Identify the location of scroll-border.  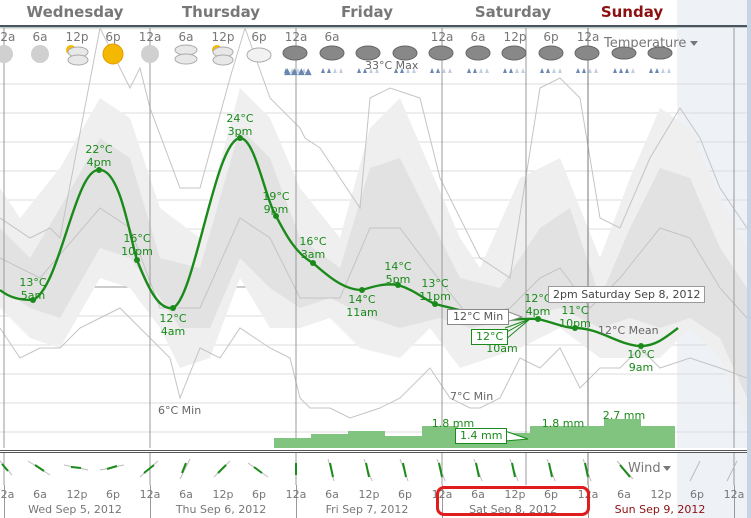
(749, 259).